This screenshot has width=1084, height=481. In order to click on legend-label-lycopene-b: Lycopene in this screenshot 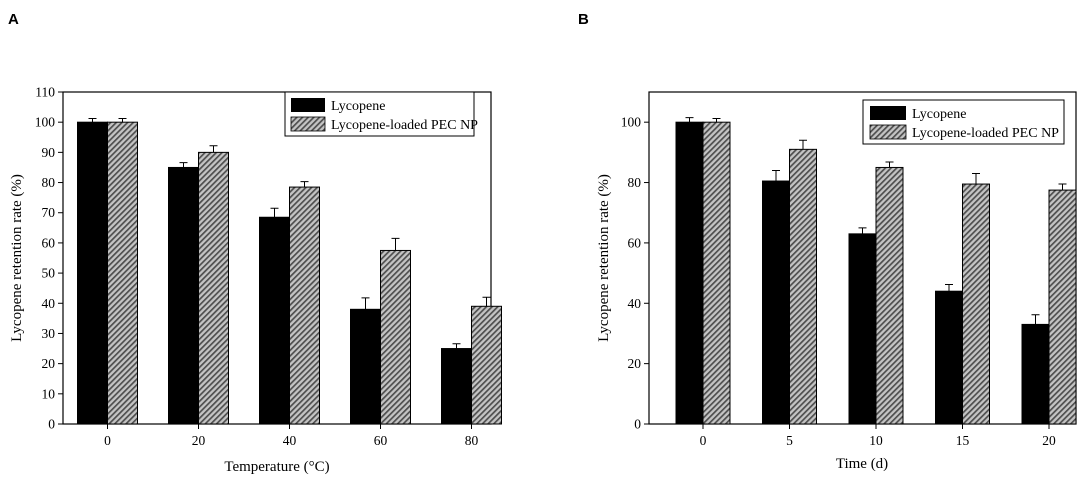, I will do `click(939, 114)`.